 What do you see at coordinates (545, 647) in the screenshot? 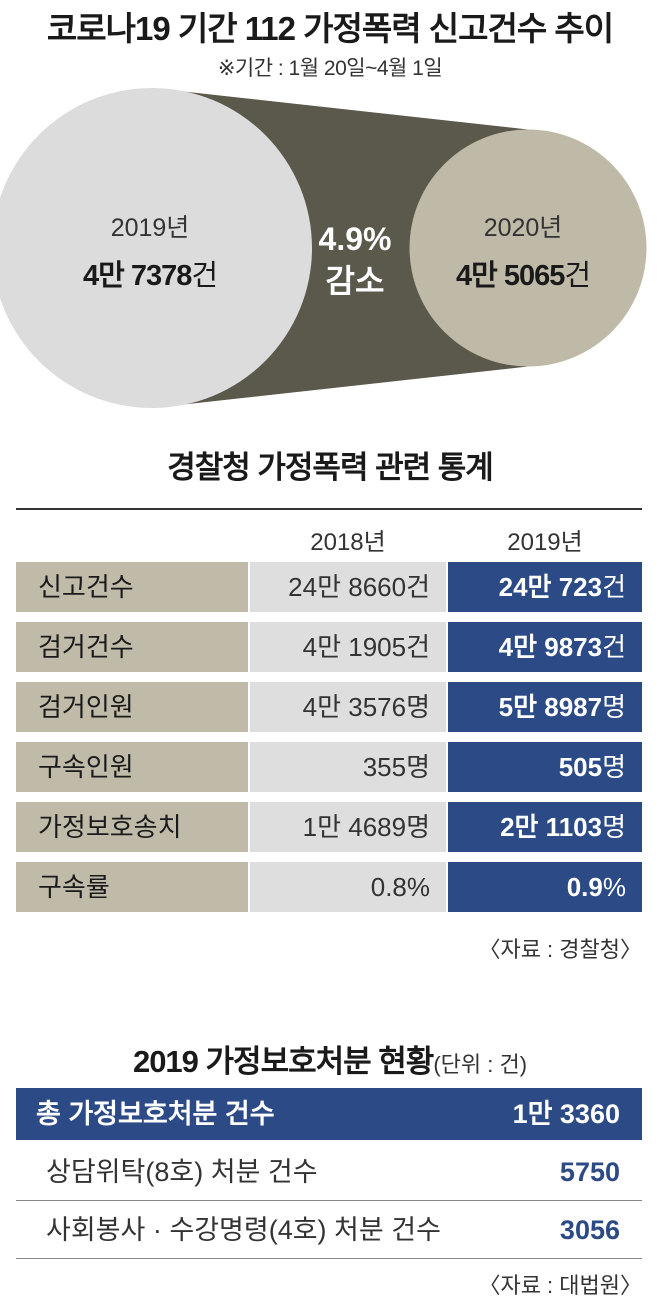
I see `cell-2019: 4만 9873건` at bounding box center [545, 647].